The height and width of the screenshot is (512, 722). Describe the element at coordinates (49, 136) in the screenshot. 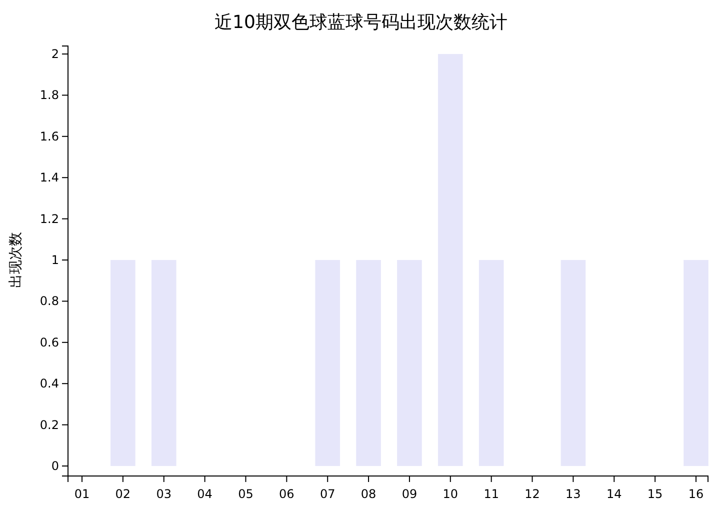

I see `y-tick-label: 1.6` at that location.